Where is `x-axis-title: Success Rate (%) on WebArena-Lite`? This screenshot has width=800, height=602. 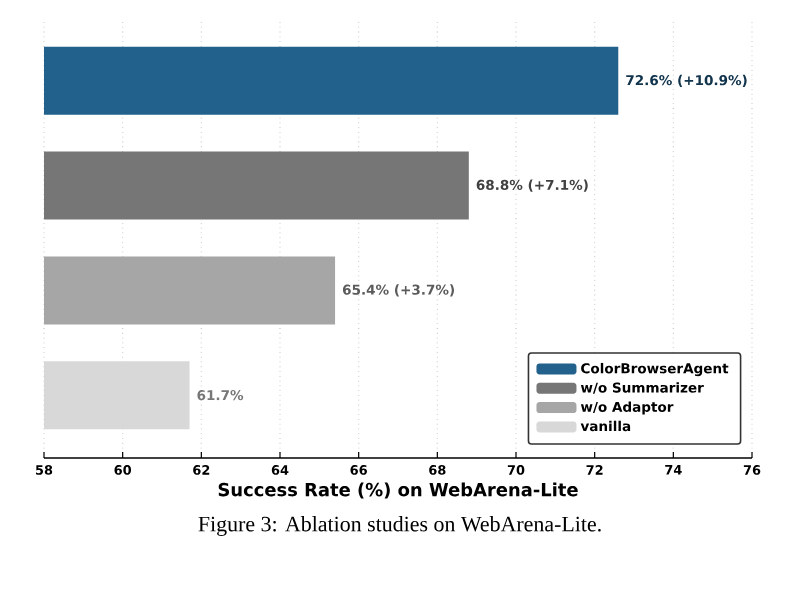
x-axis-title: Success Rate (%) on WebArena-Lite is located at coordinates (398, 490).